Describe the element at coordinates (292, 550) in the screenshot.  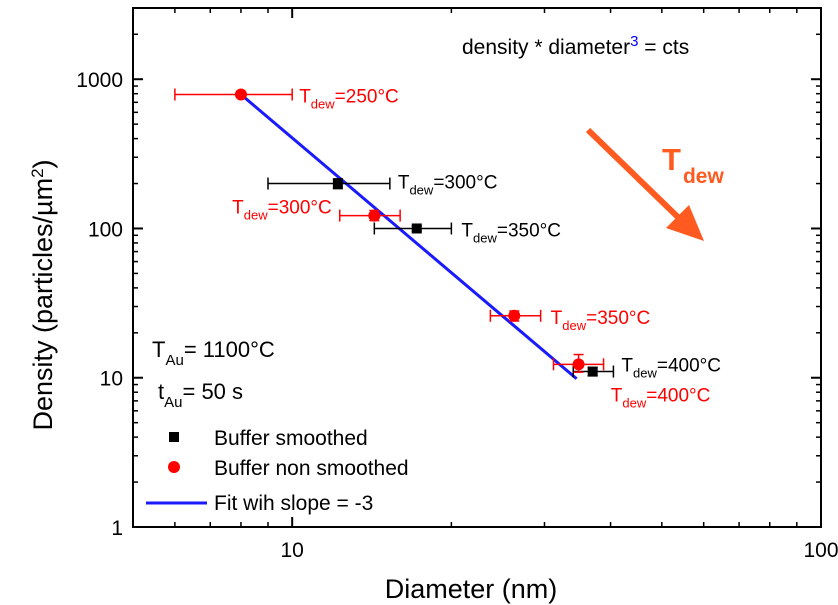
I see `x-tick-label: 10` at that location.